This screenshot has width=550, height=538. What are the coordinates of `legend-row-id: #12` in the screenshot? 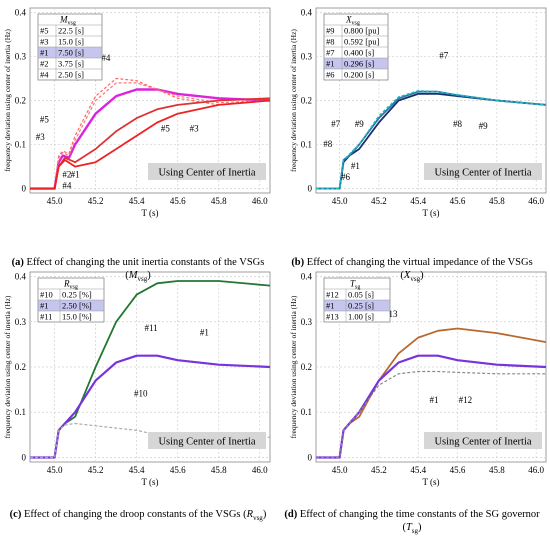 It's located at (332, 295).